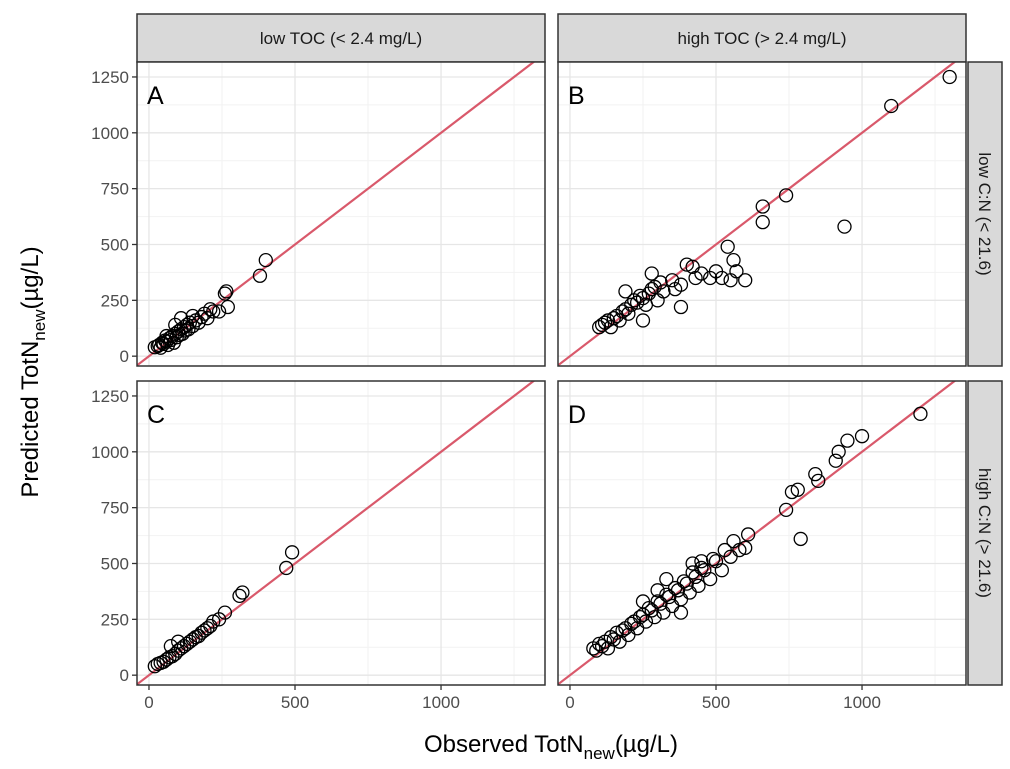 This screenshot has height=769, width=1010. I want to click on x-label-sub: new, so click(600, 753).